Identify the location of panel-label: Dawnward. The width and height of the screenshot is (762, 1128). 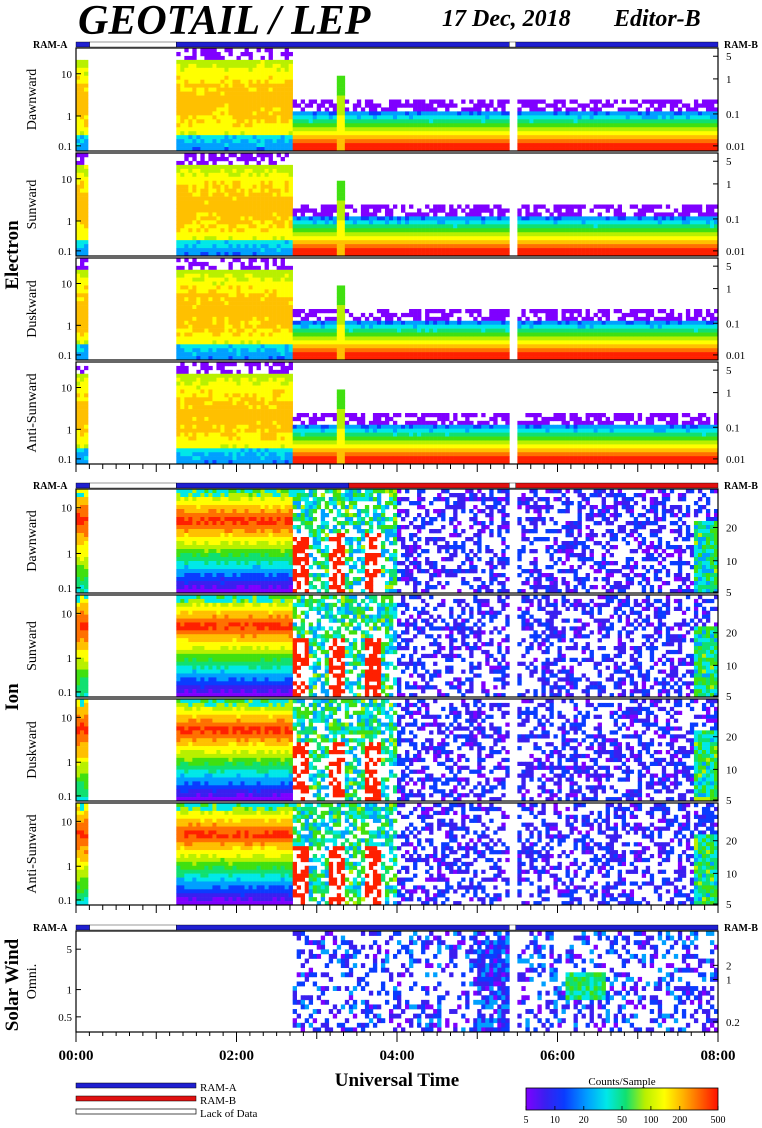
(32, 99).